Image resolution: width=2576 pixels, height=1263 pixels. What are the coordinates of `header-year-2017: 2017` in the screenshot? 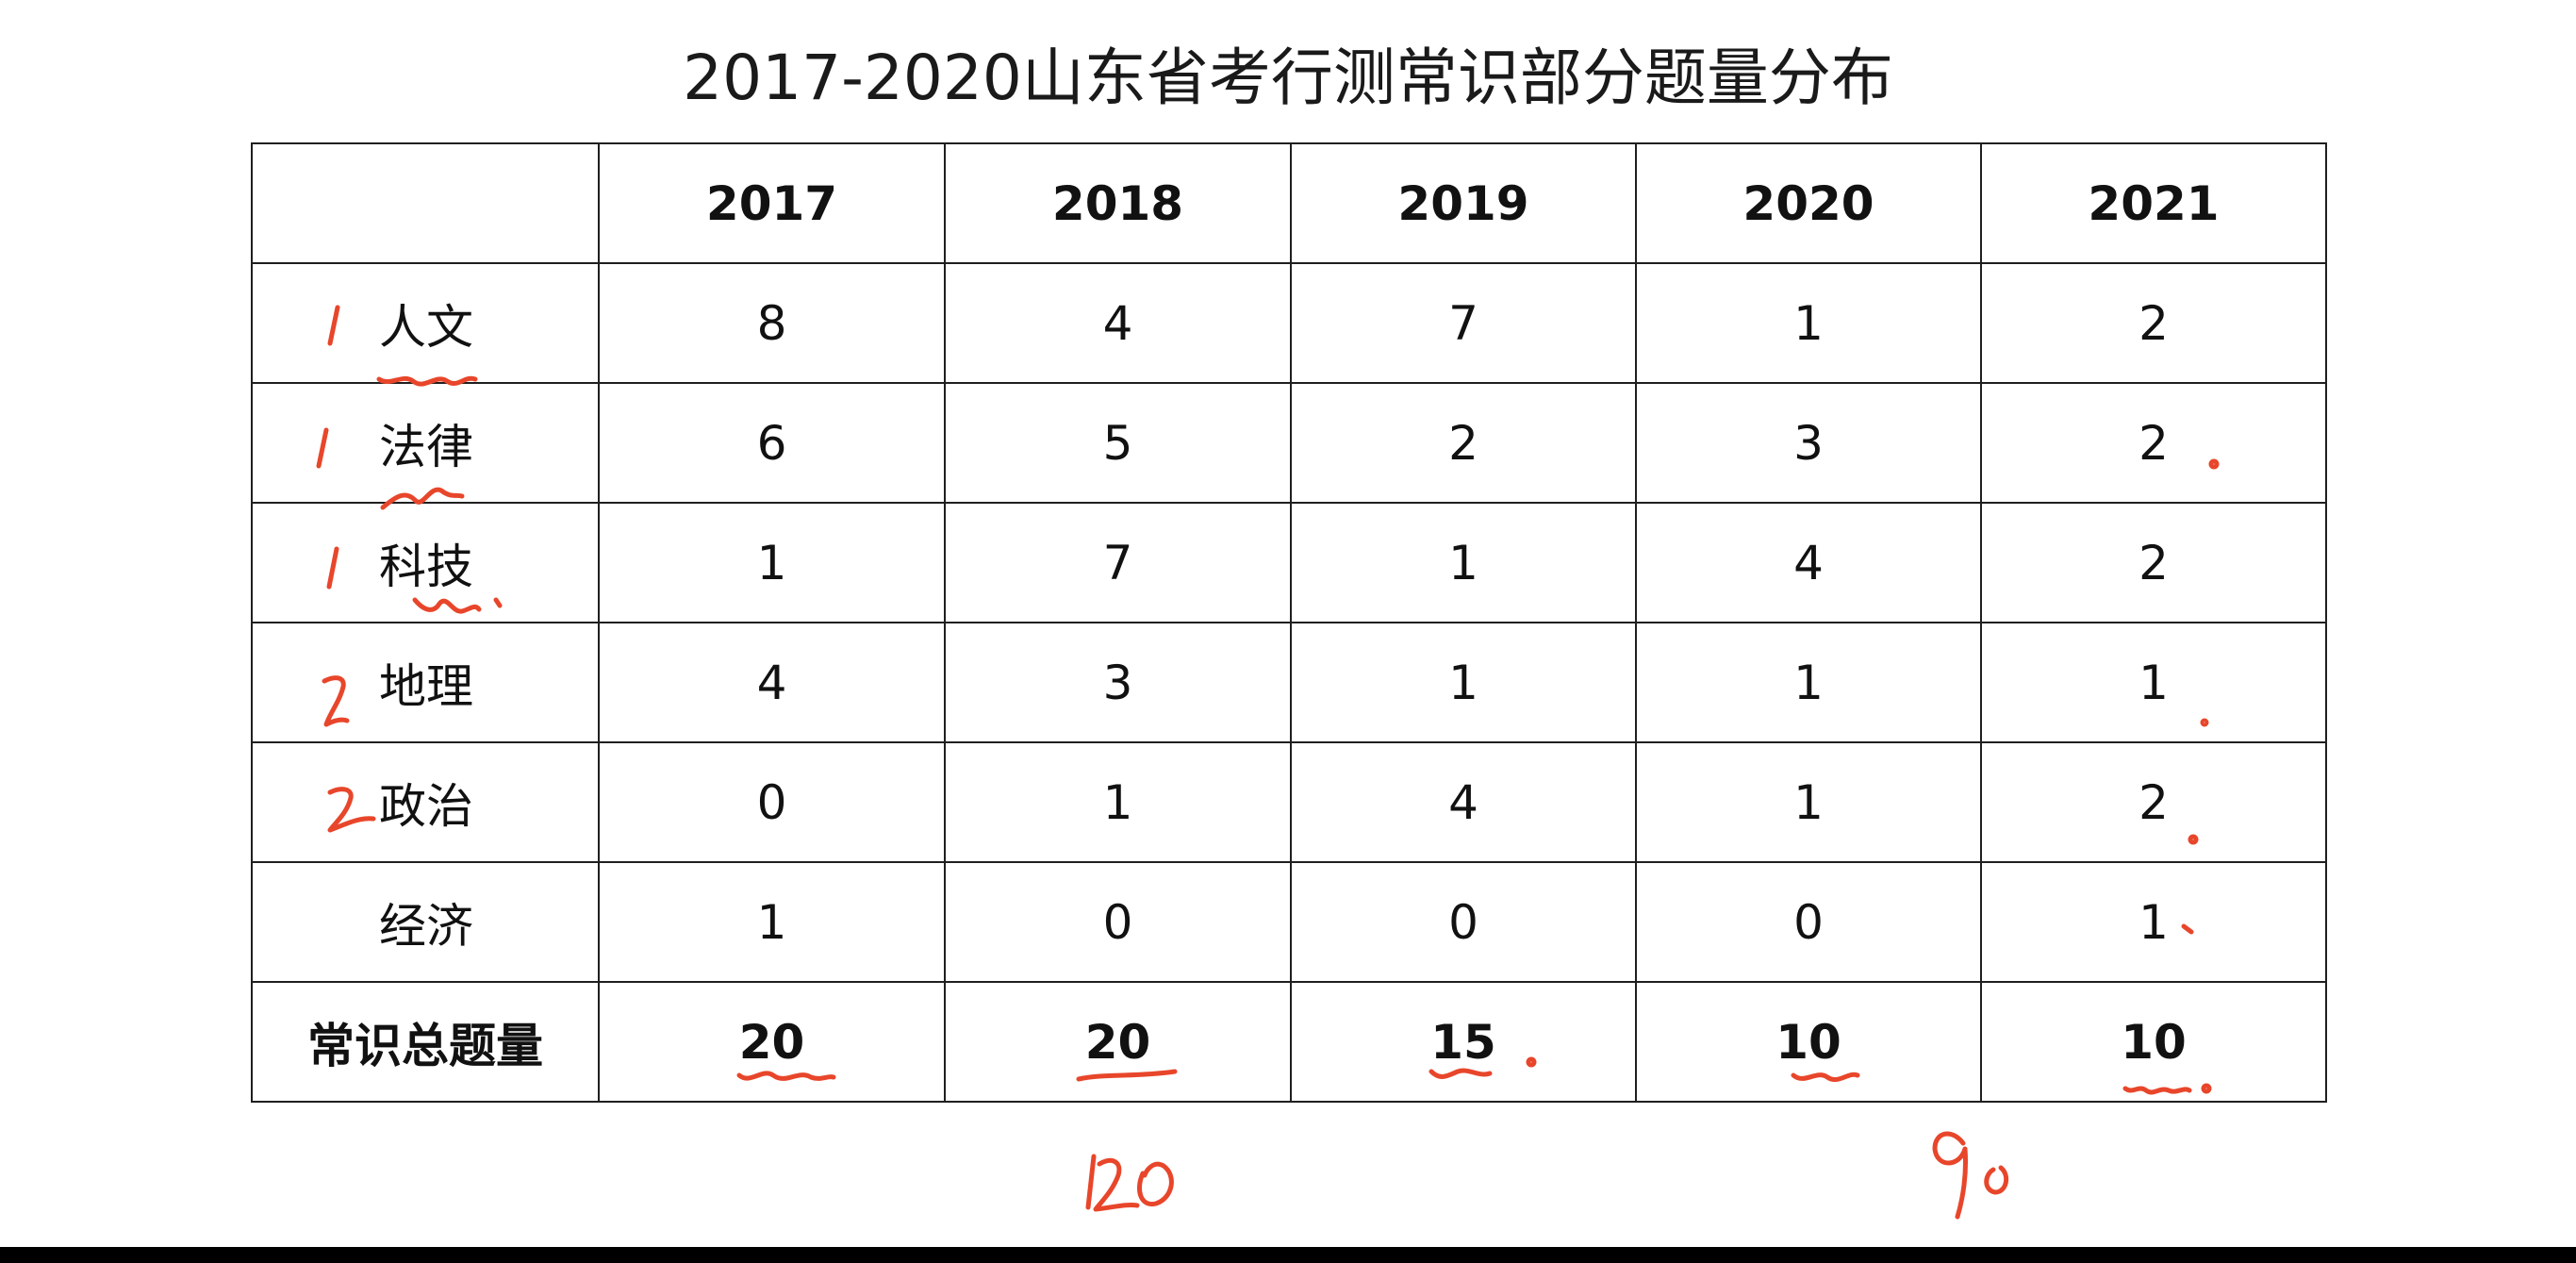 It's located at (772, 203).